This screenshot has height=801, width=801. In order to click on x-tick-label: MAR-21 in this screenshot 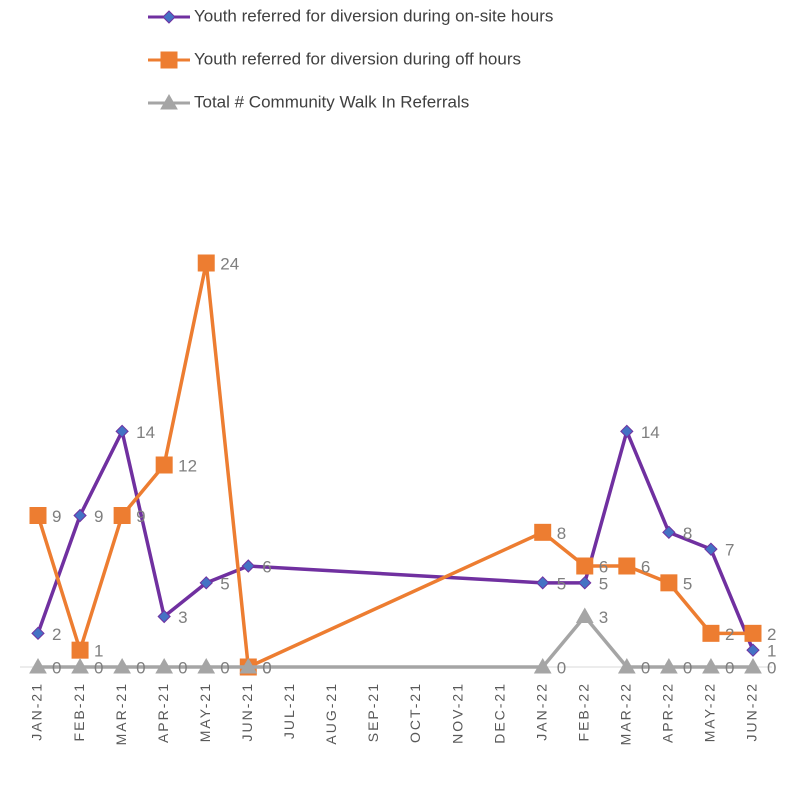, I will do `click(121, 713)`.